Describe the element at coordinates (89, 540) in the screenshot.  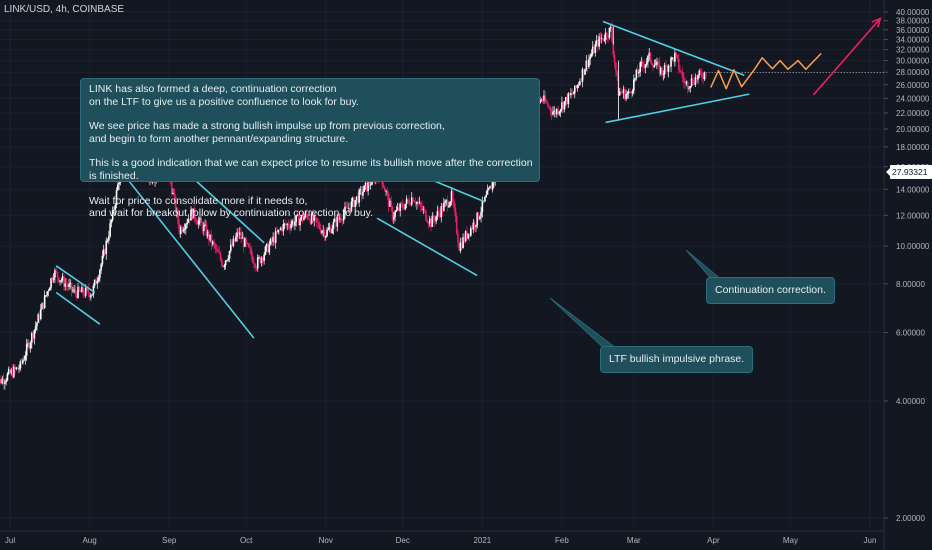
I see `x-tick-label: Aug` at that location.